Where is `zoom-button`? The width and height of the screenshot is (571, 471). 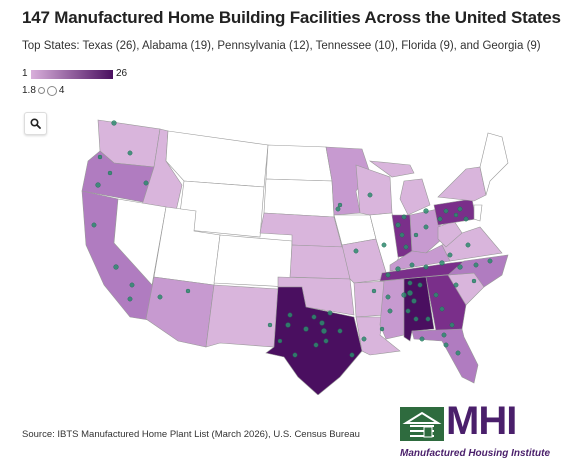
zoom-button is located at coordinates (35, 123).